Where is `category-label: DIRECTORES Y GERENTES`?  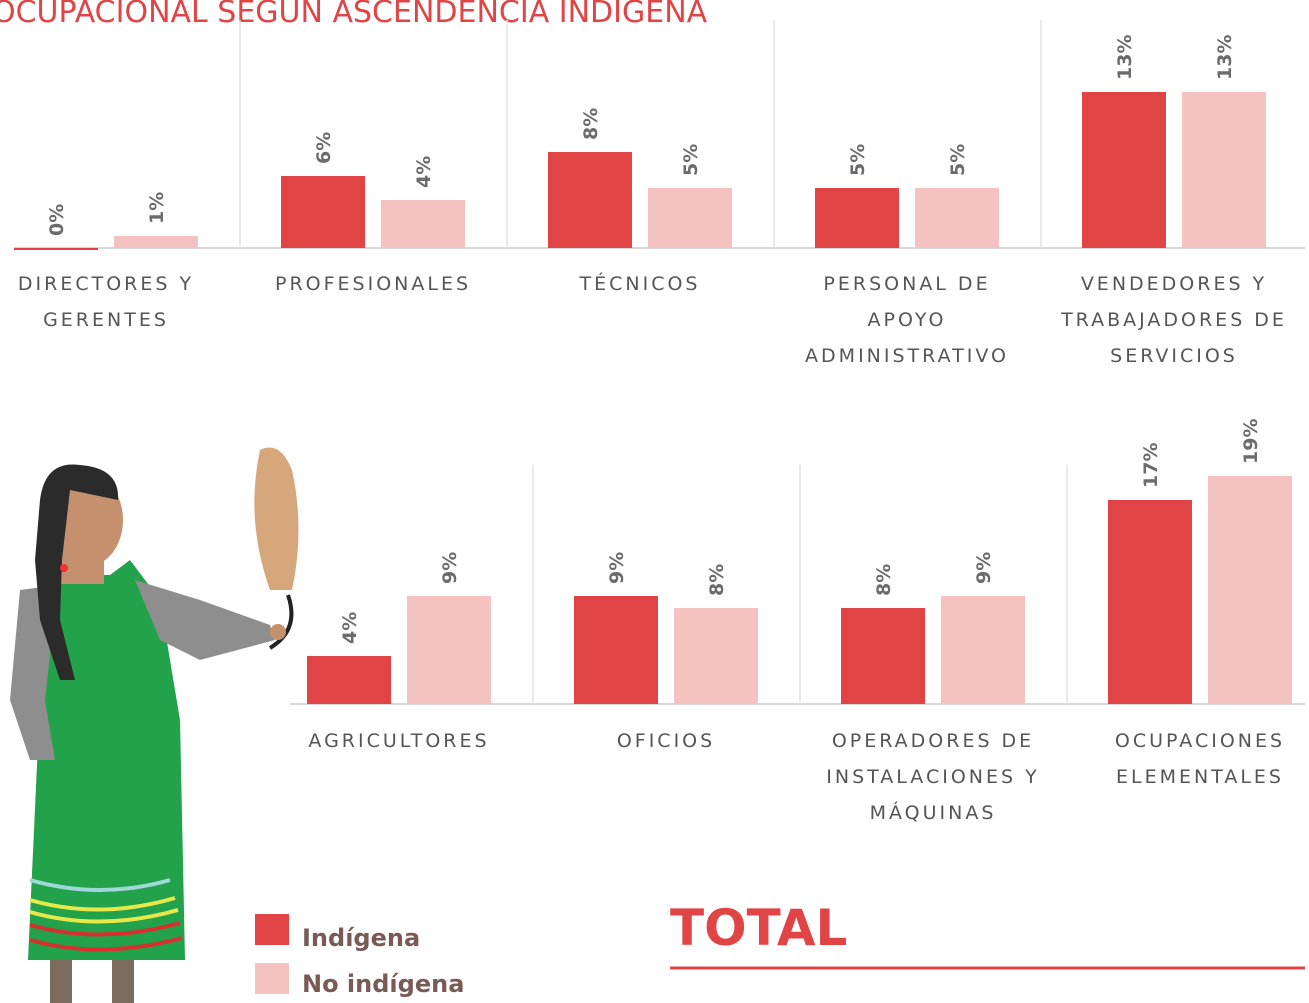 category-label: DIRECTORES Y GERENTES is located at coordinates (106, 302).